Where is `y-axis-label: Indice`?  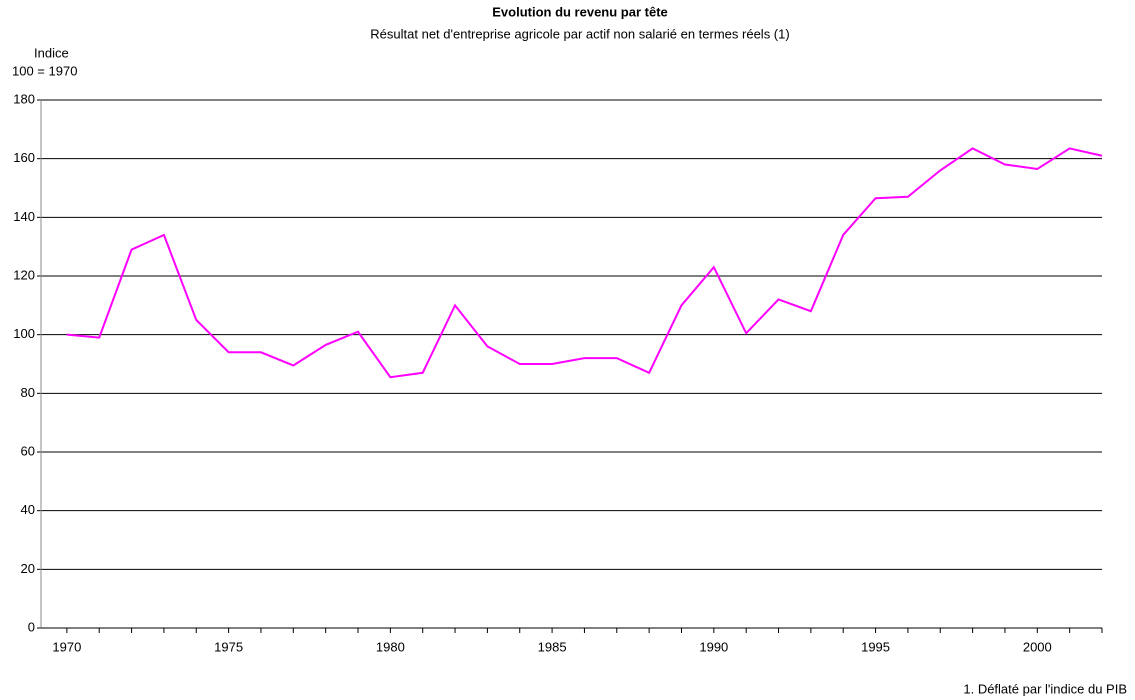 y-axis-label: Indice is located at coordinates (51, 52).